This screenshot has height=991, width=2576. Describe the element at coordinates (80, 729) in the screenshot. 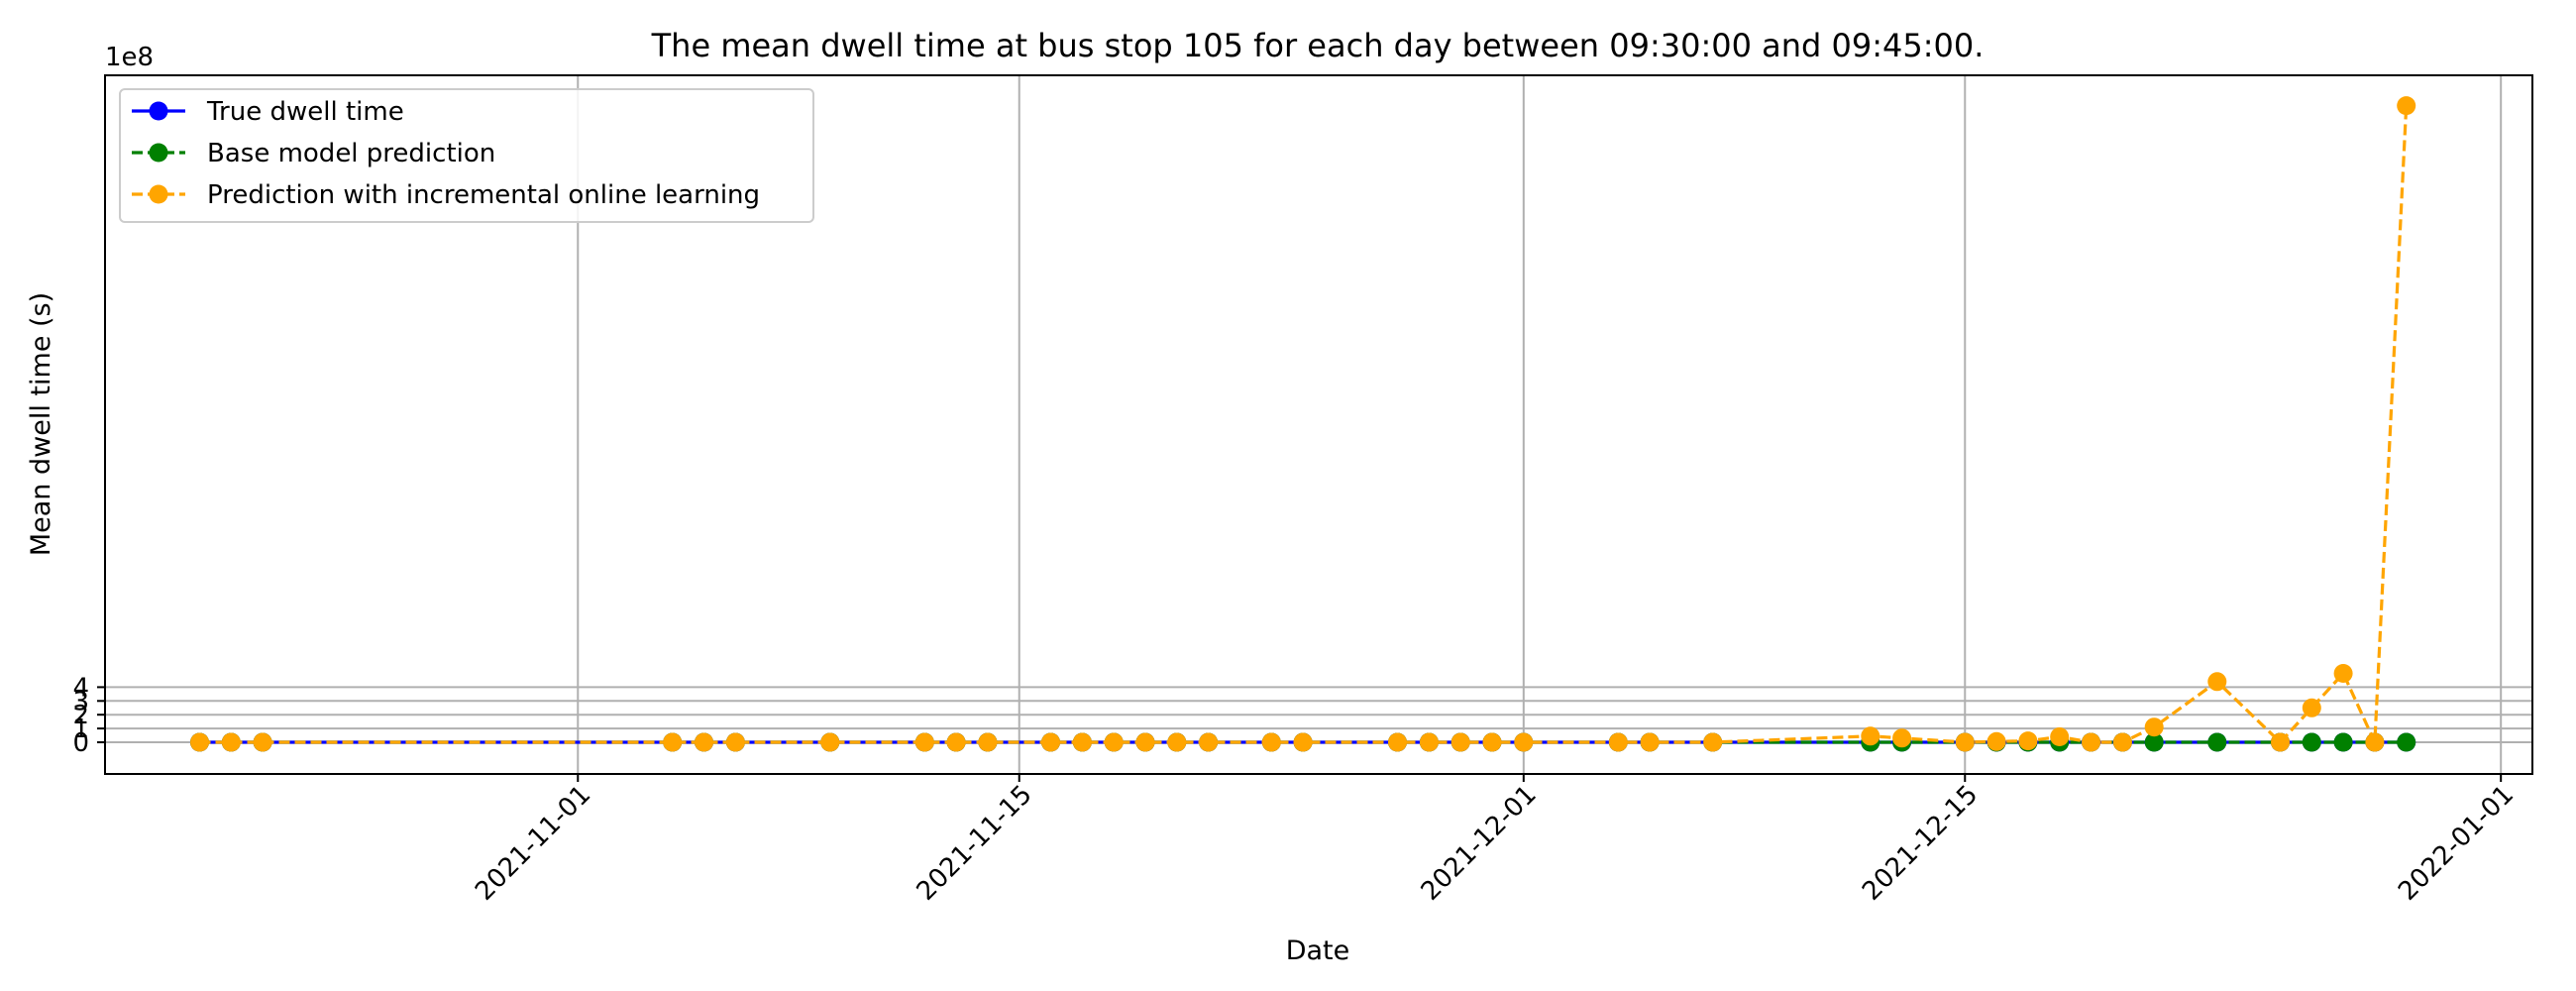

I see `y-tick-label: 1` at that location.